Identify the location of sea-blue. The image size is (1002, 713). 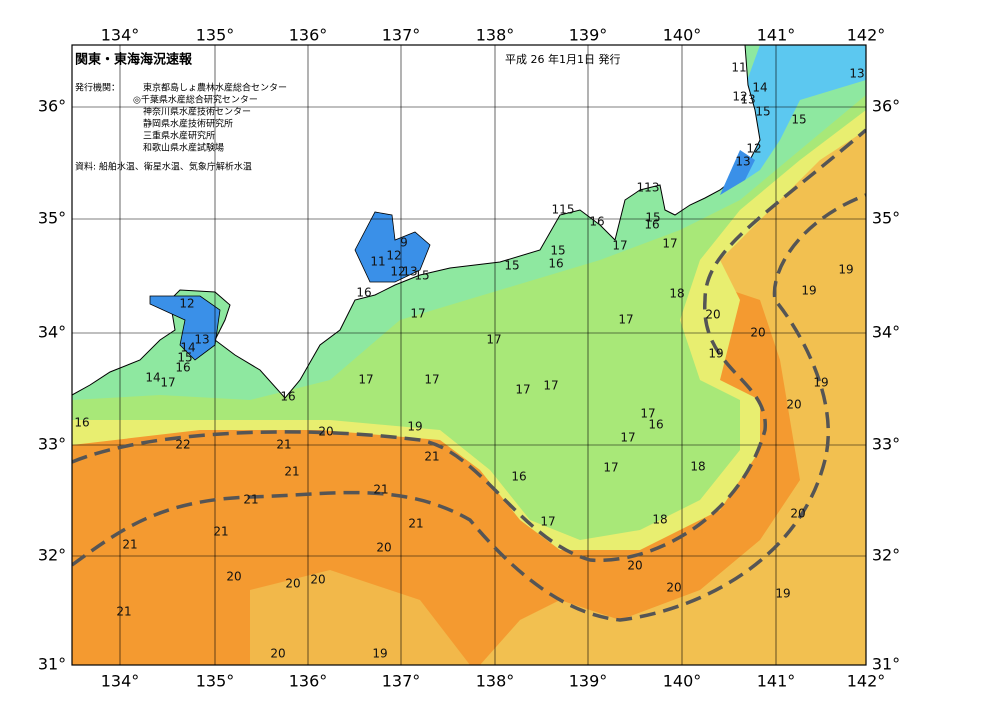
(803, 112).